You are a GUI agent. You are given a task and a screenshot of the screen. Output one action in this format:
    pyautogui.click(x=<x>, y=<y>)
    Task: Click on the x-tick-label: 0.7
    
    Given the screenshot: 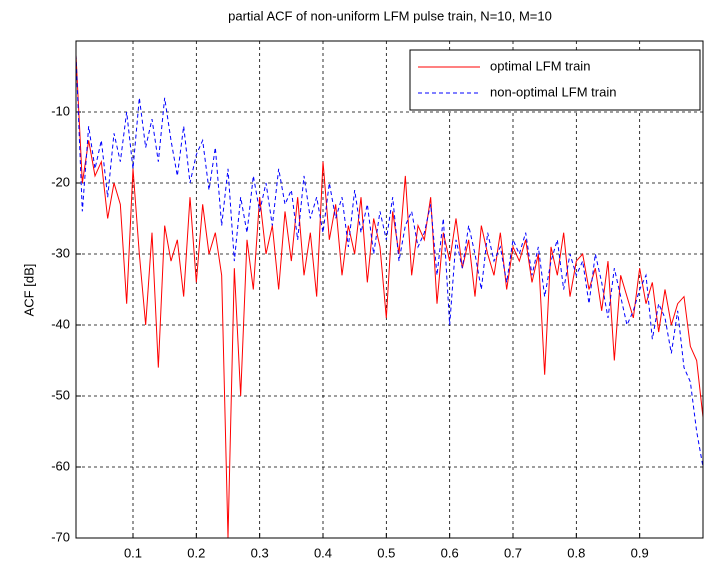 What is the action you would take?
    pyautogui.click(x=513, y=552)
    